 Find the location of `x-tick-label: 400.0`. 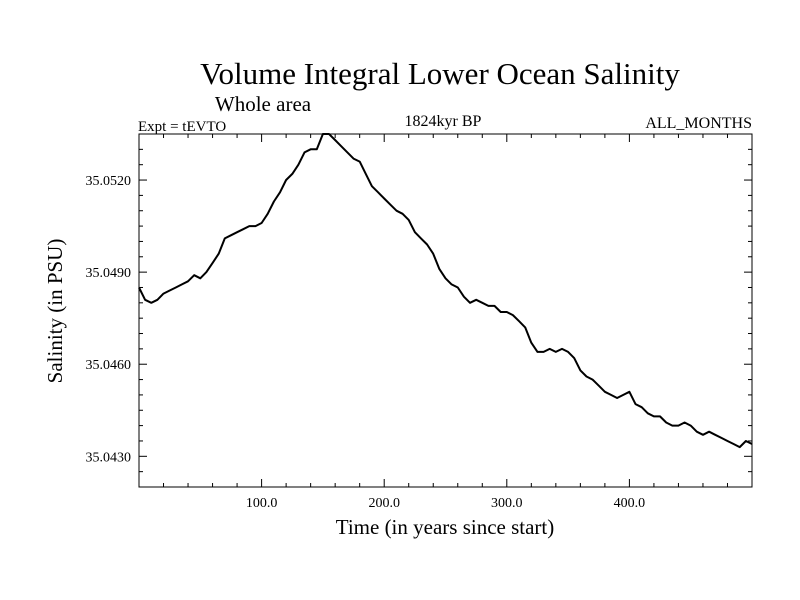

x-tick-label: 400.0 is located at coordinates (630, 503).